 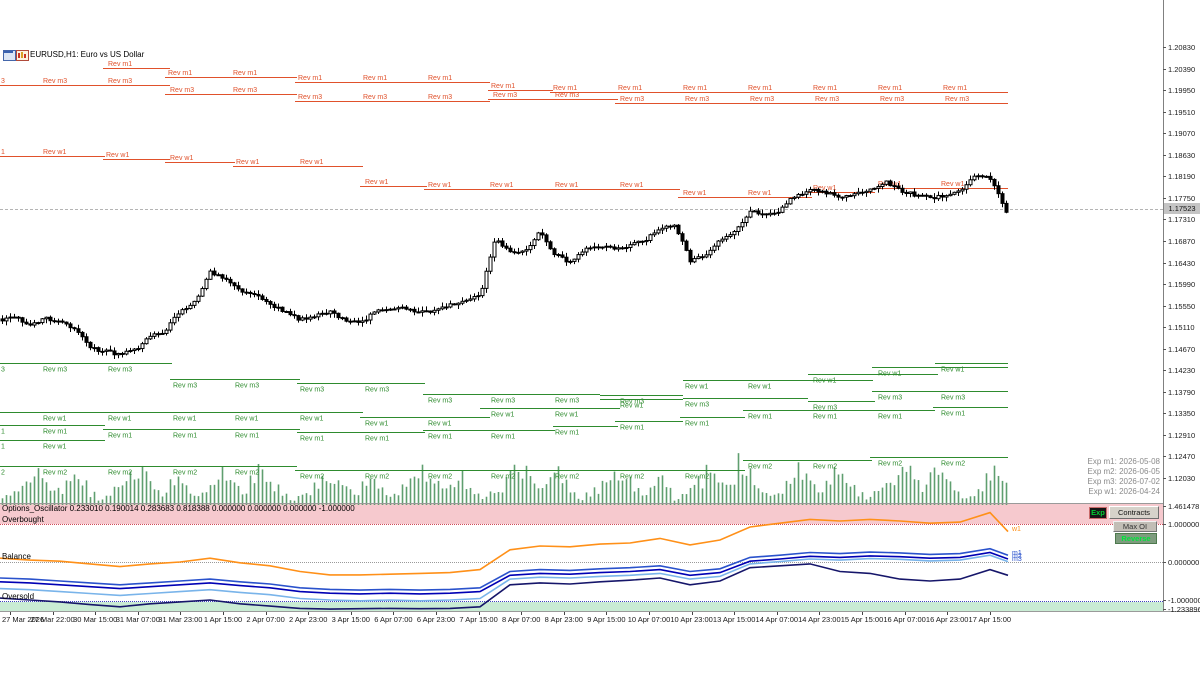 What do you see at coordinates (581, 524) in the screenshot?
I see `overbought-guide-line` at bounding box center [581, 524].